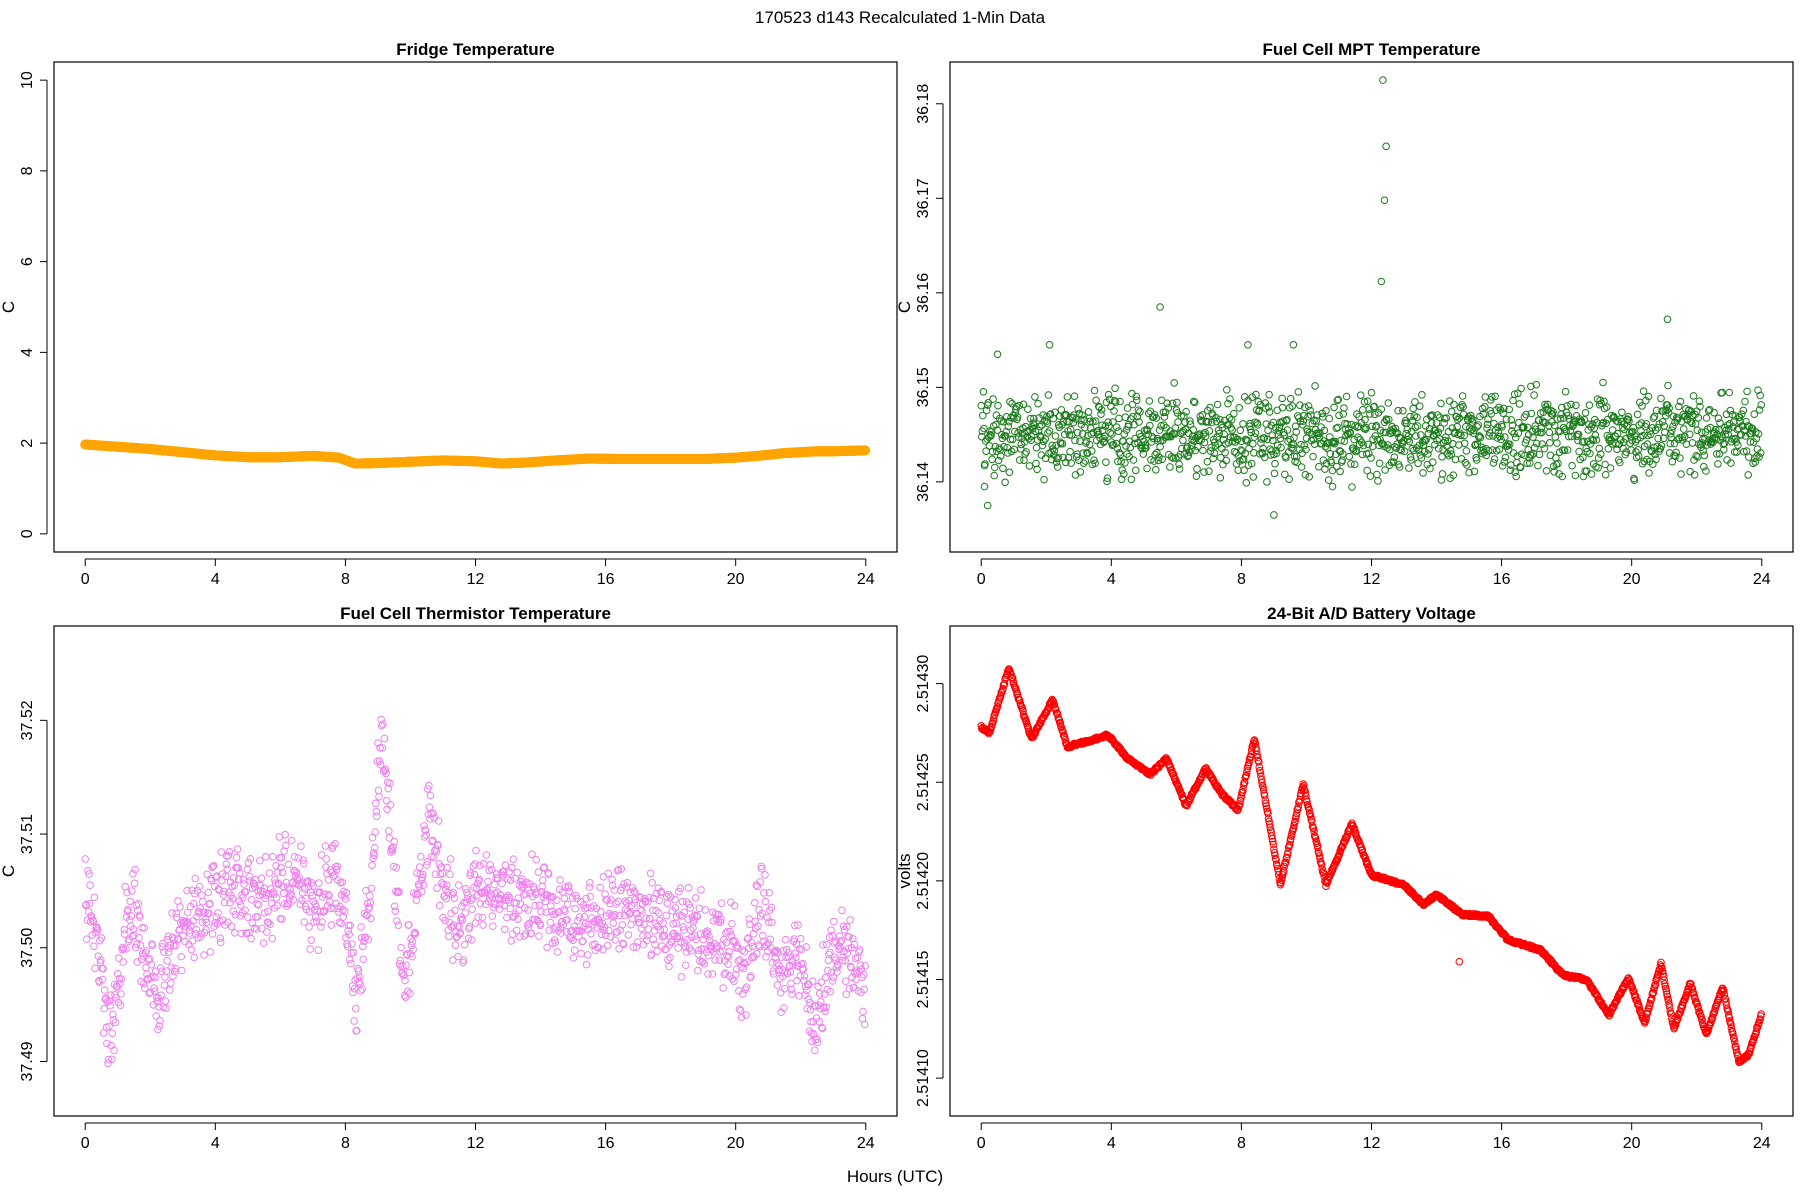 The width and height of the screenshot is (1800, 1200). What do you see at coordinates (27, 443) in the screenshot?
I see `y-tick-label: 2` at bounding box center [27, 443].